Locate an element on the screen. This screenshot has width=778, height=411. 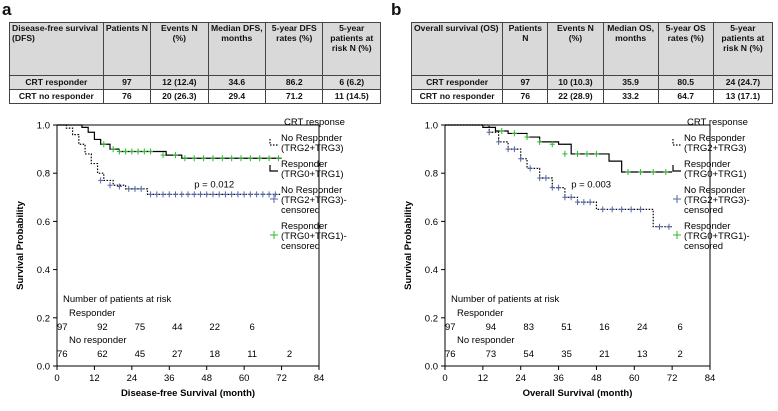
at-risk-count: 11 is located at coordinates (252, 354).